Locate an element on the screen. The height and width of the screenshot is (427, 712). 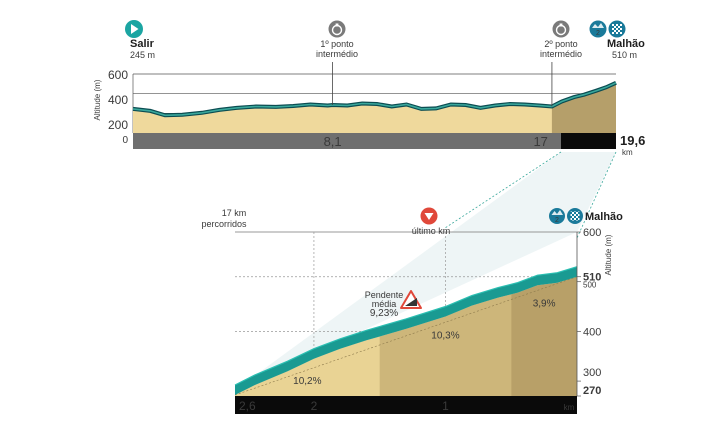
start-marker: Salir 245 m is located at coordinates (140, 40).